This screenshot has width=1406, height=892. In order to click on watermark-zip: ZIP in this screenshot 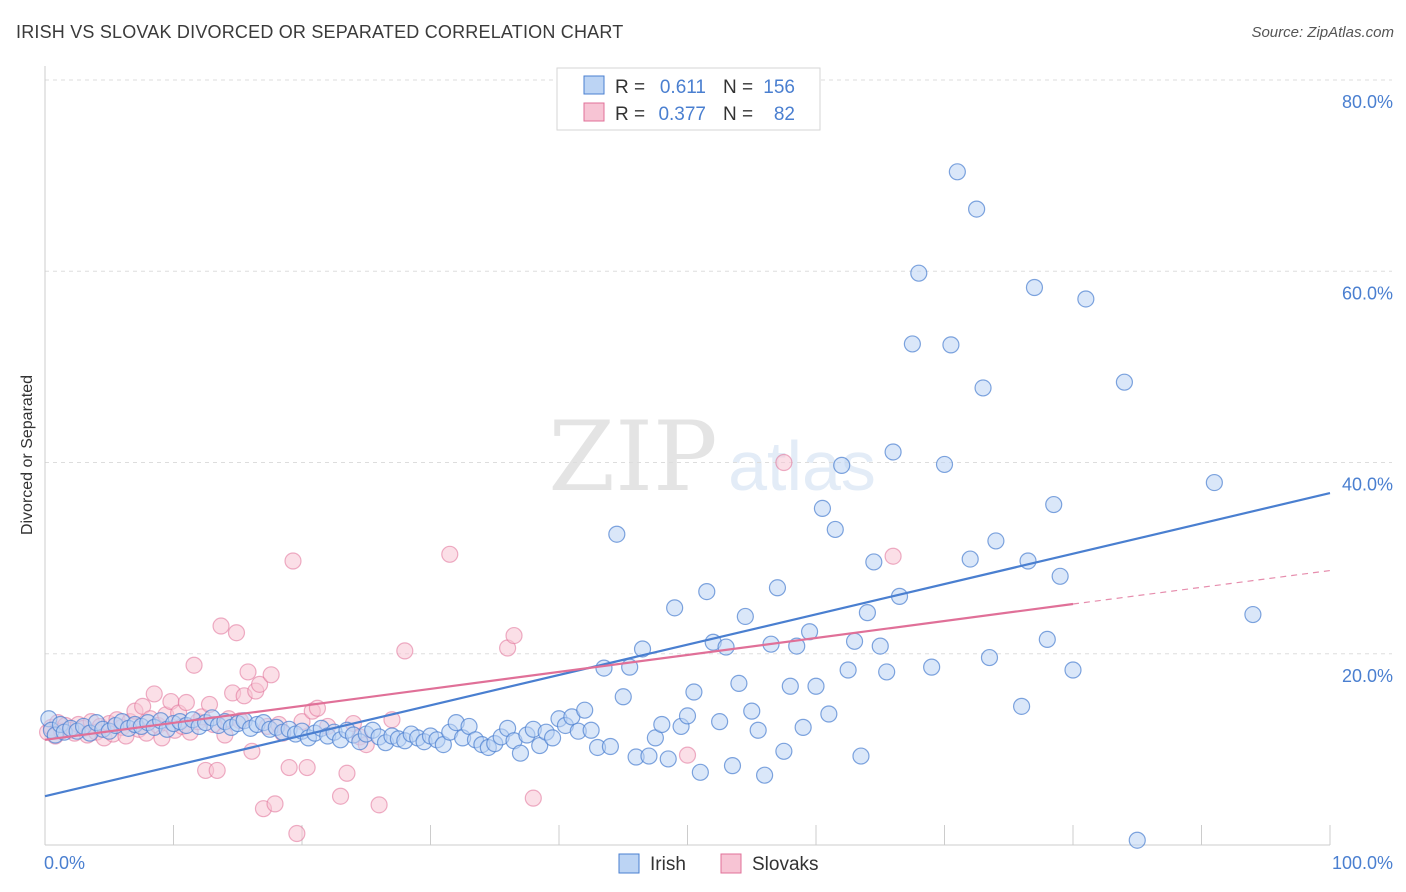, I will do `click(632, 457)`.